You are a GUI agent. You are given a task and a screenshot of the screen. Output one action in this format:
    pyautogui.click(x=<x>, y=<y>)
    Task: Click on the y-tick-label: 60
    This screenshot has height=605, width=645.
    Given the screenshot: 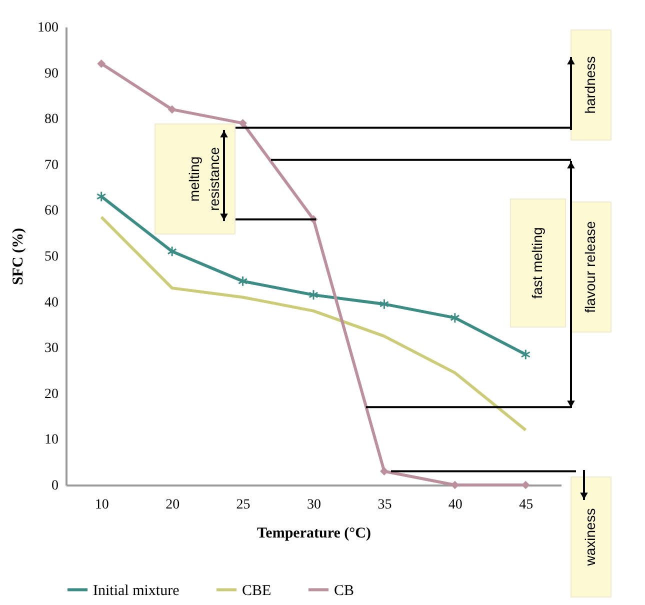 What is the action you would take?
    pyautogui.click(x=51, y=211)
    